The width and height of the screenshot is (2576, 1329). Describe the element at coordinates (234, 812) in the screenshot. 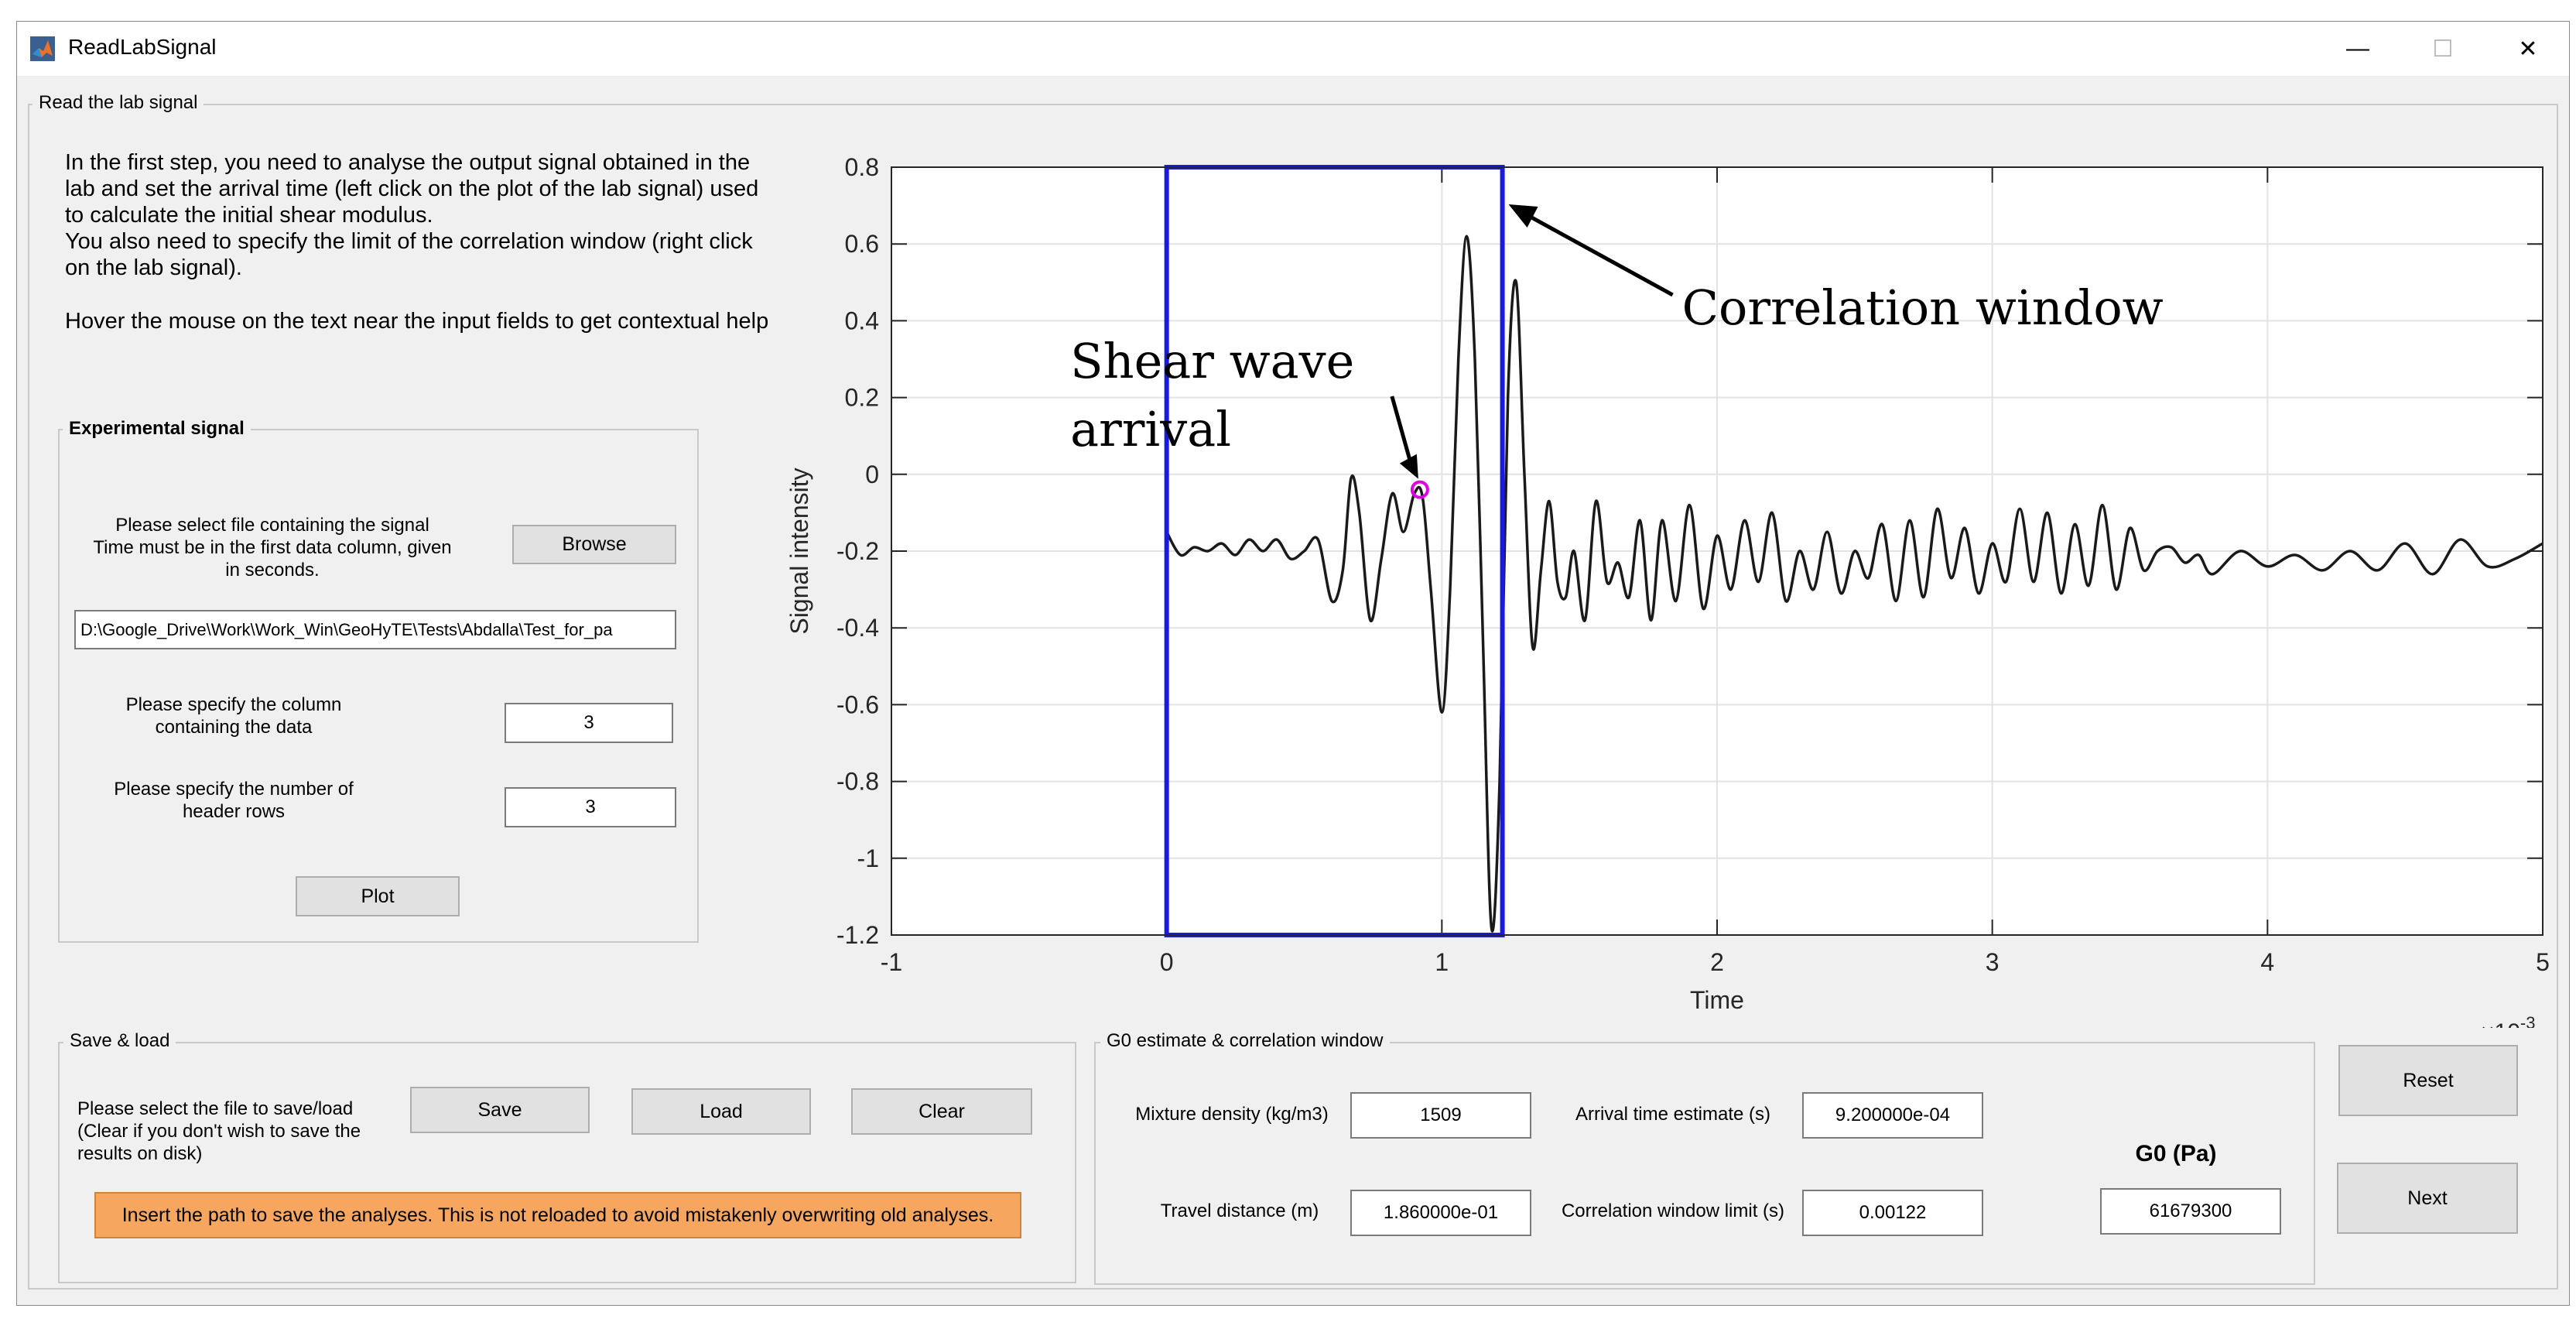

I see `header-rows-label-2: header rows` at that location.